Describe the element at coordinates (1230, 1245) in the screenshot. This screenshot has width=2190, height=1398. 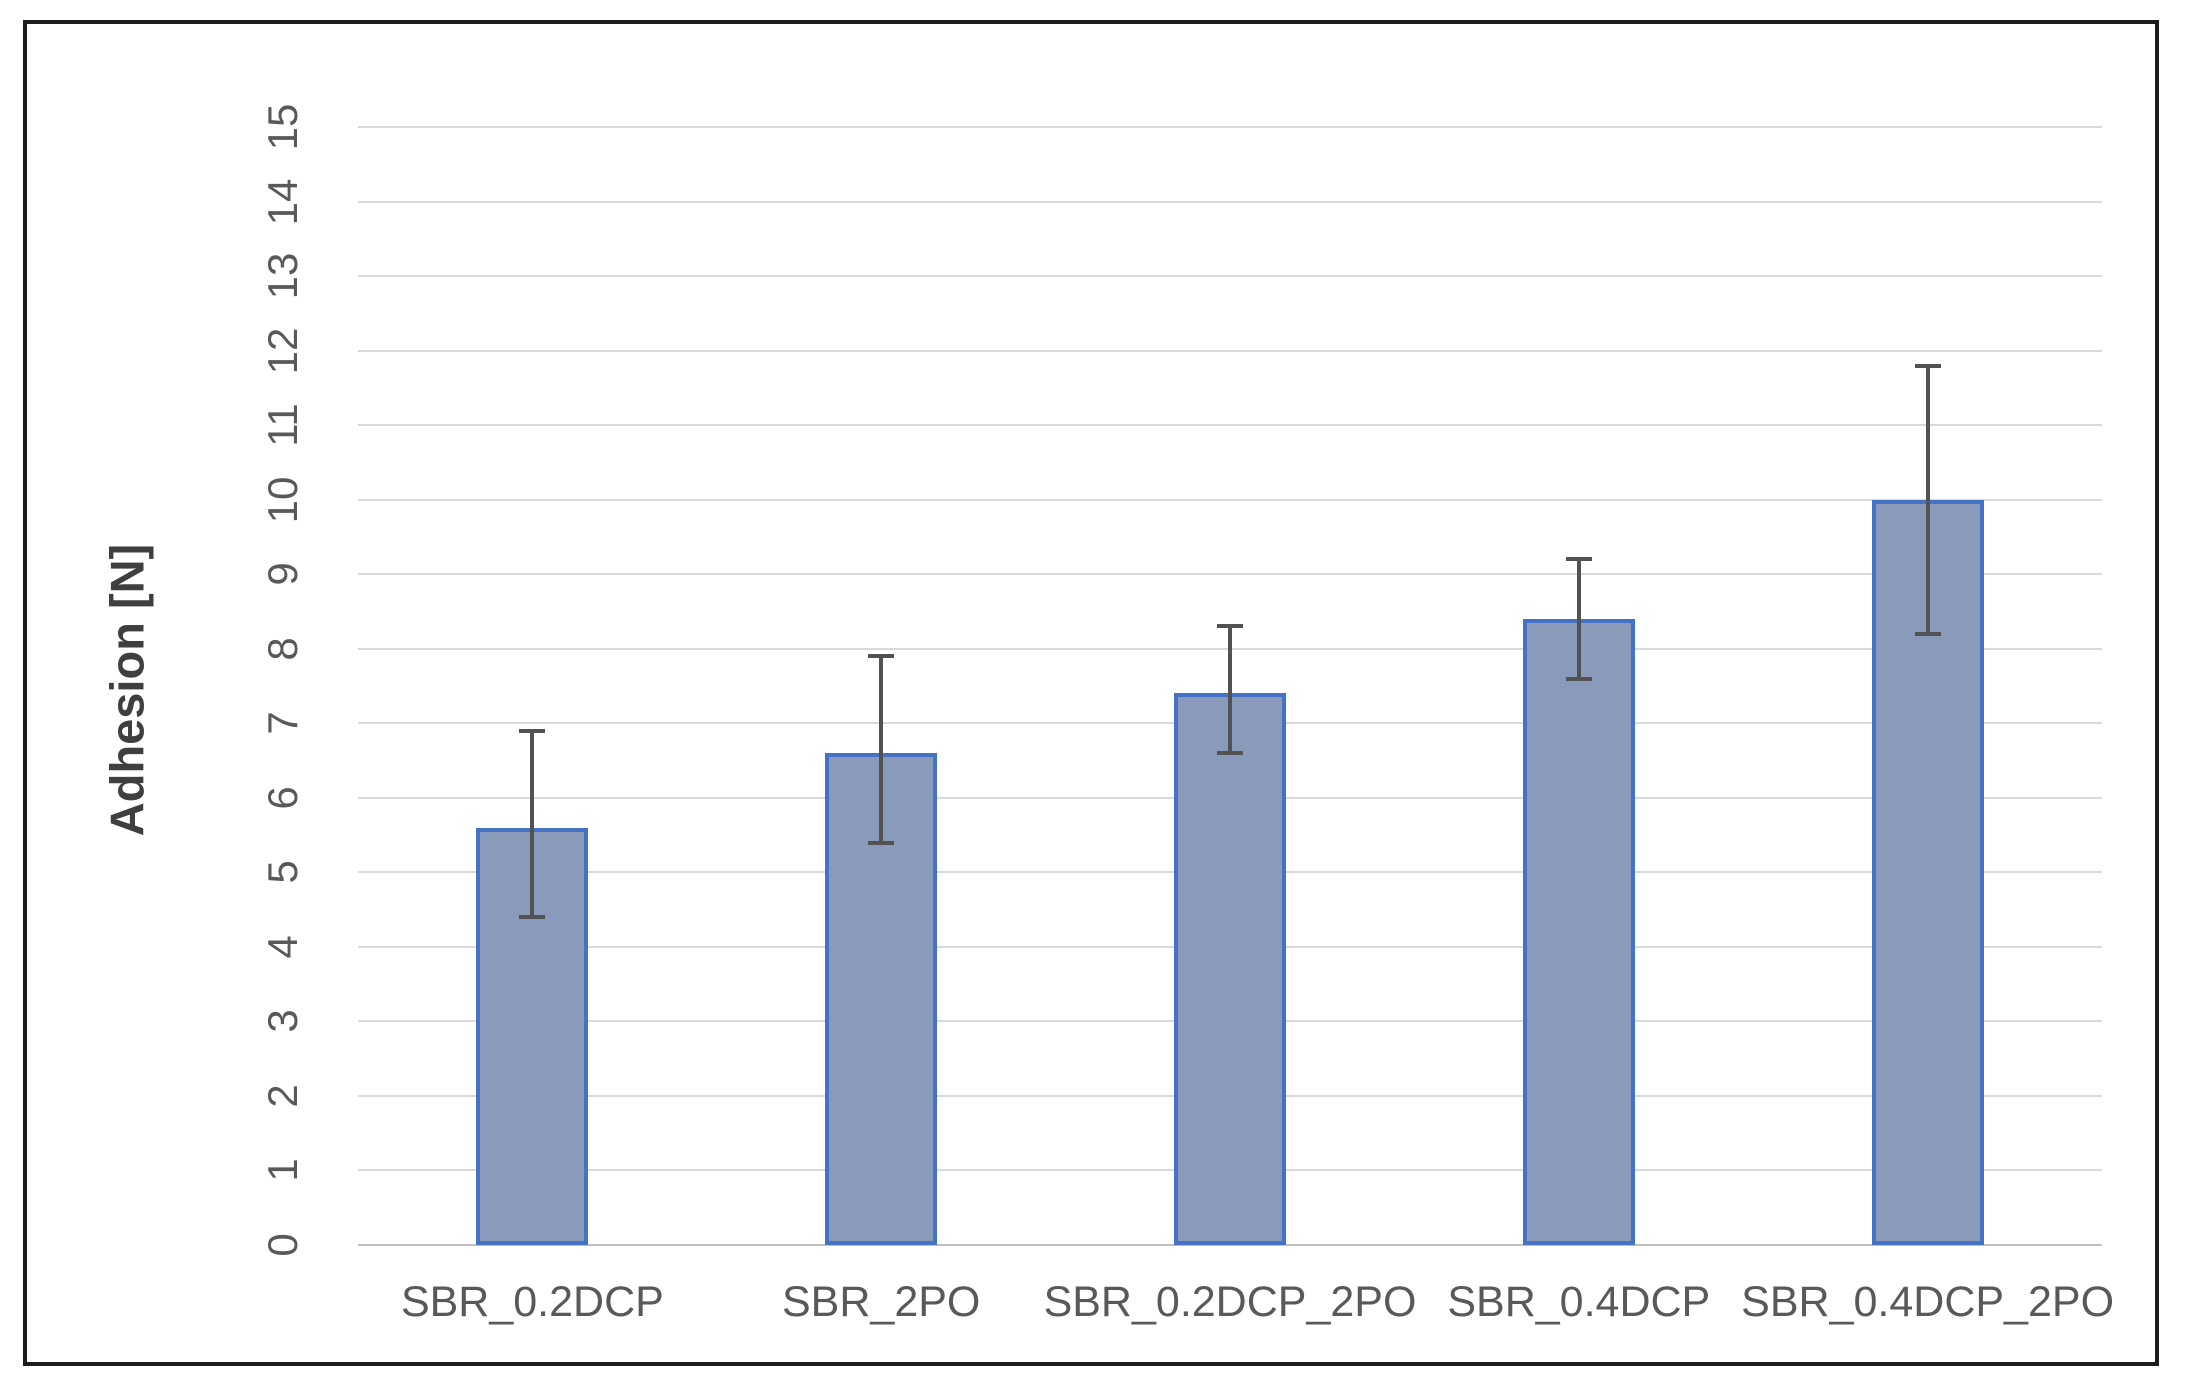
I see `x-axis-line` at that location.